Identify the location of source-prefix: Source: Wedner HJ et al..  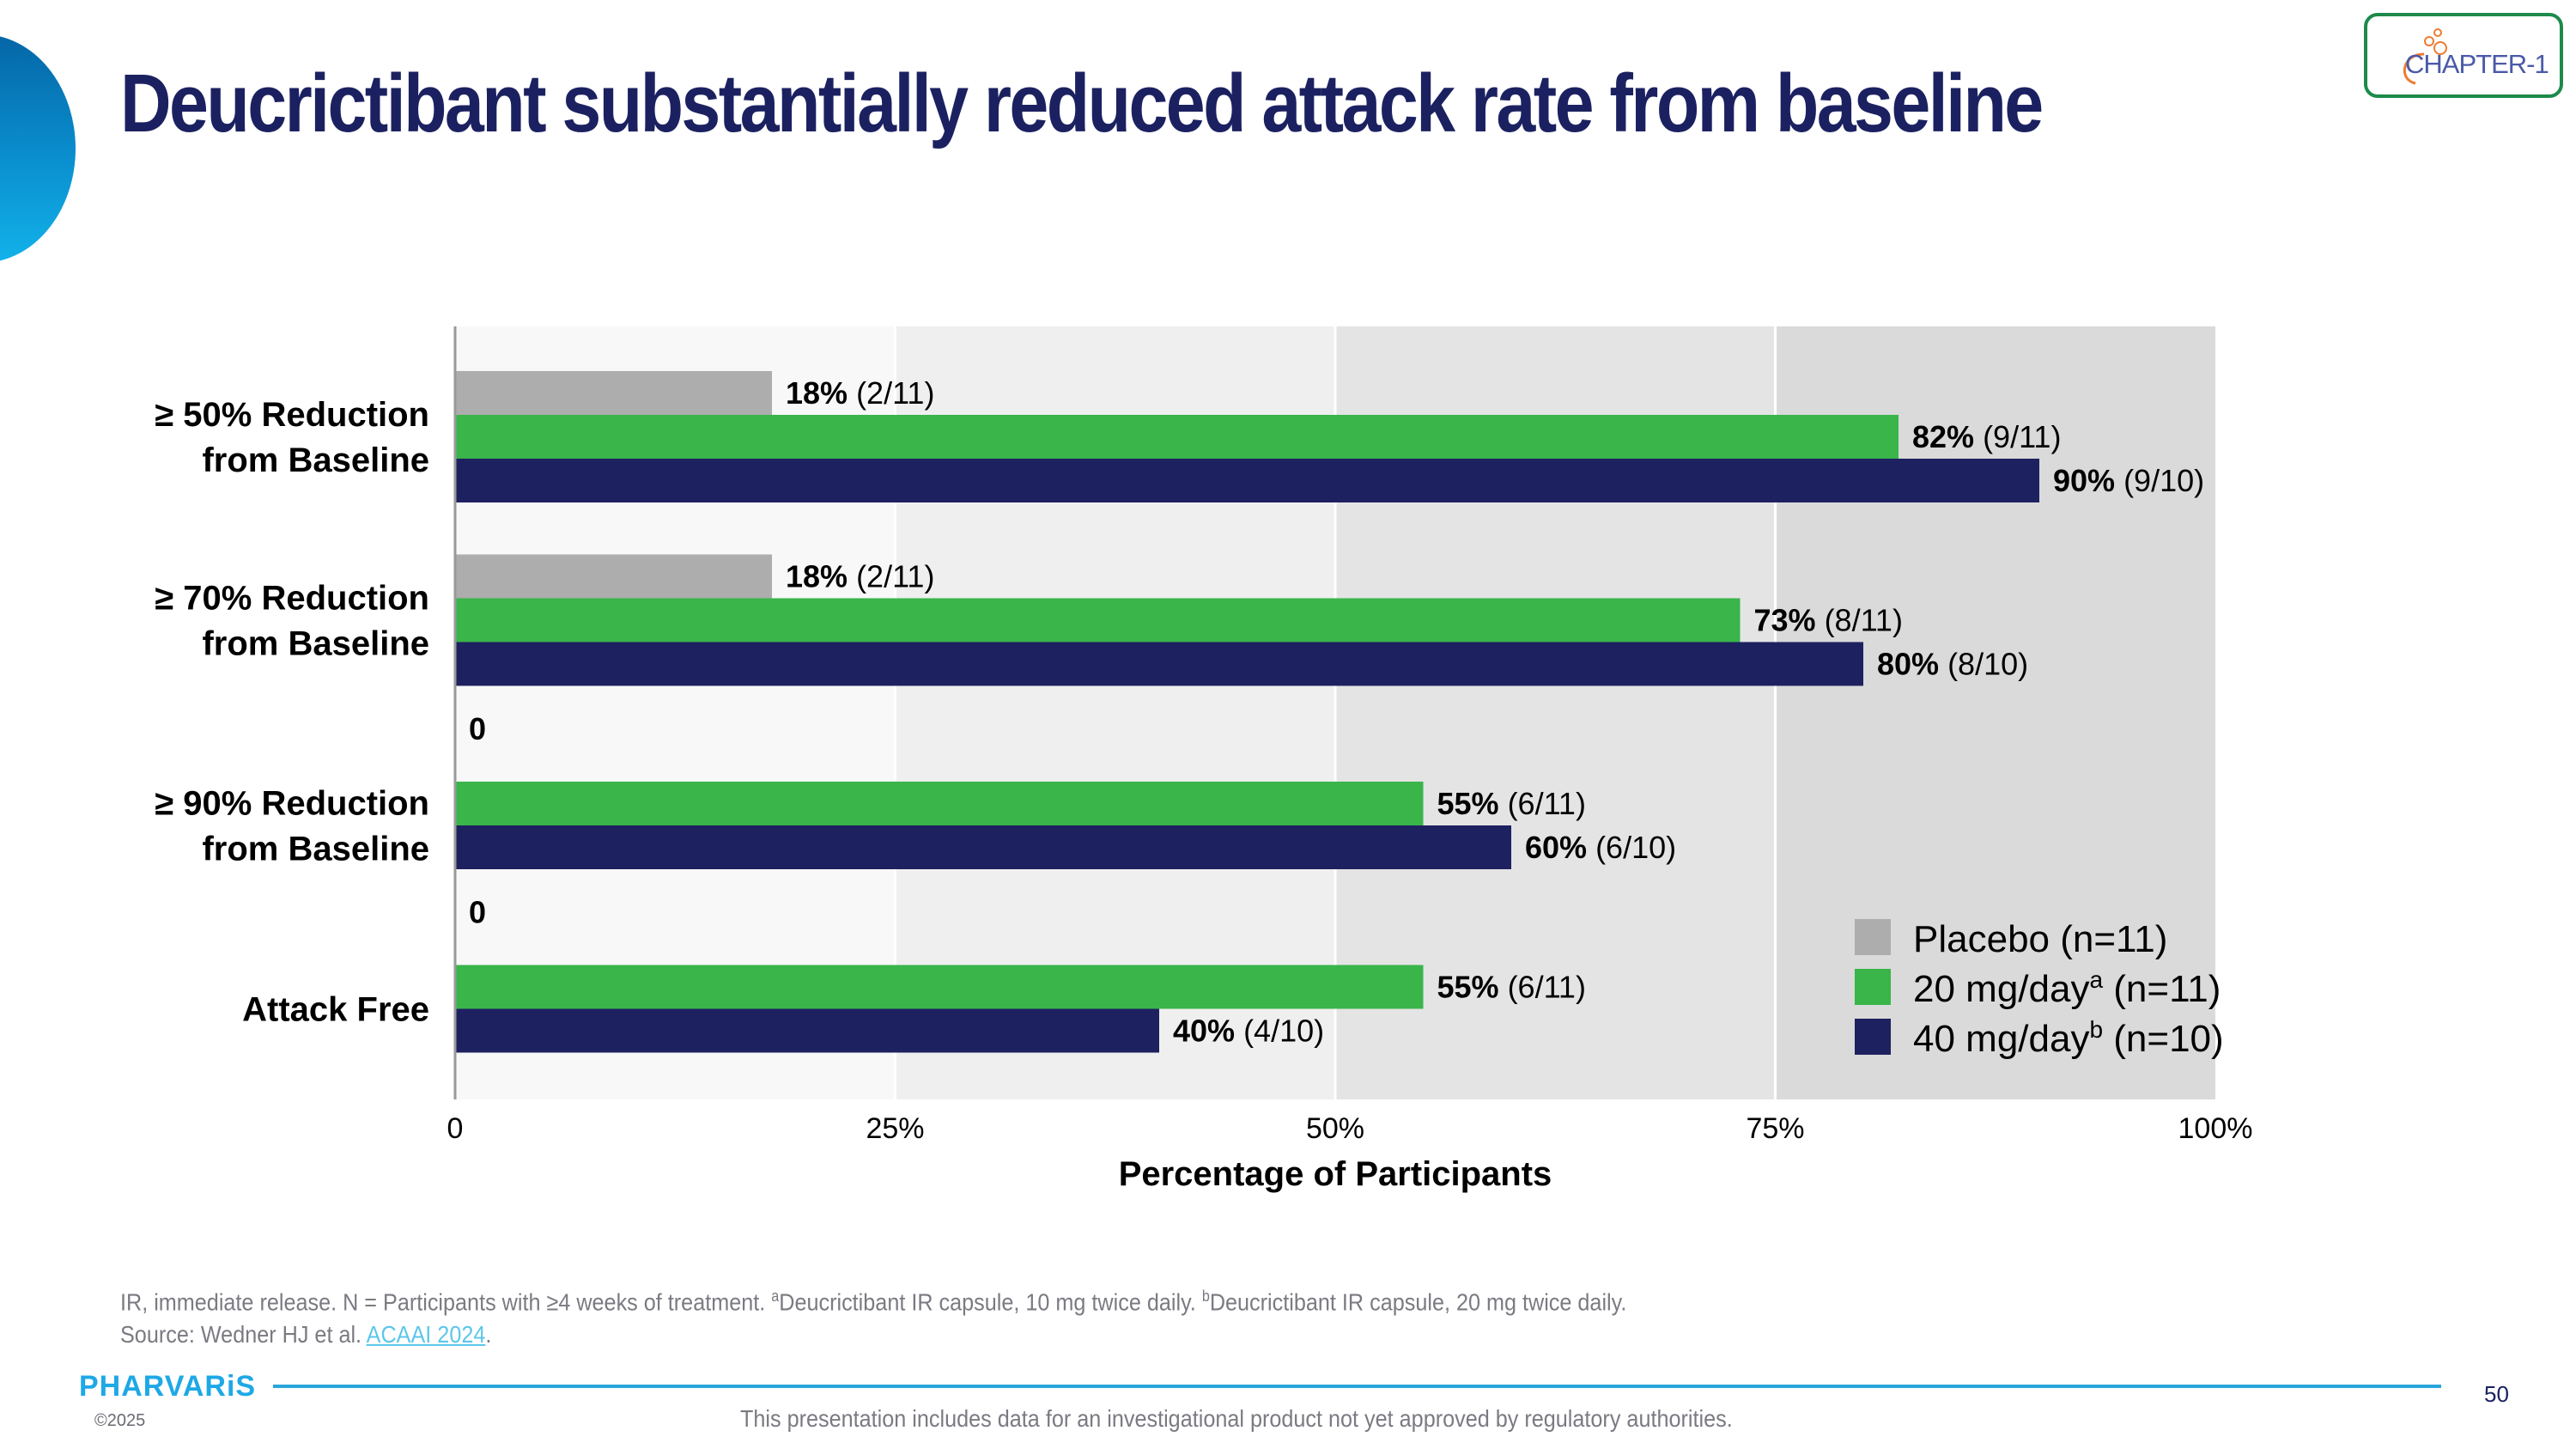
(243, 1335).